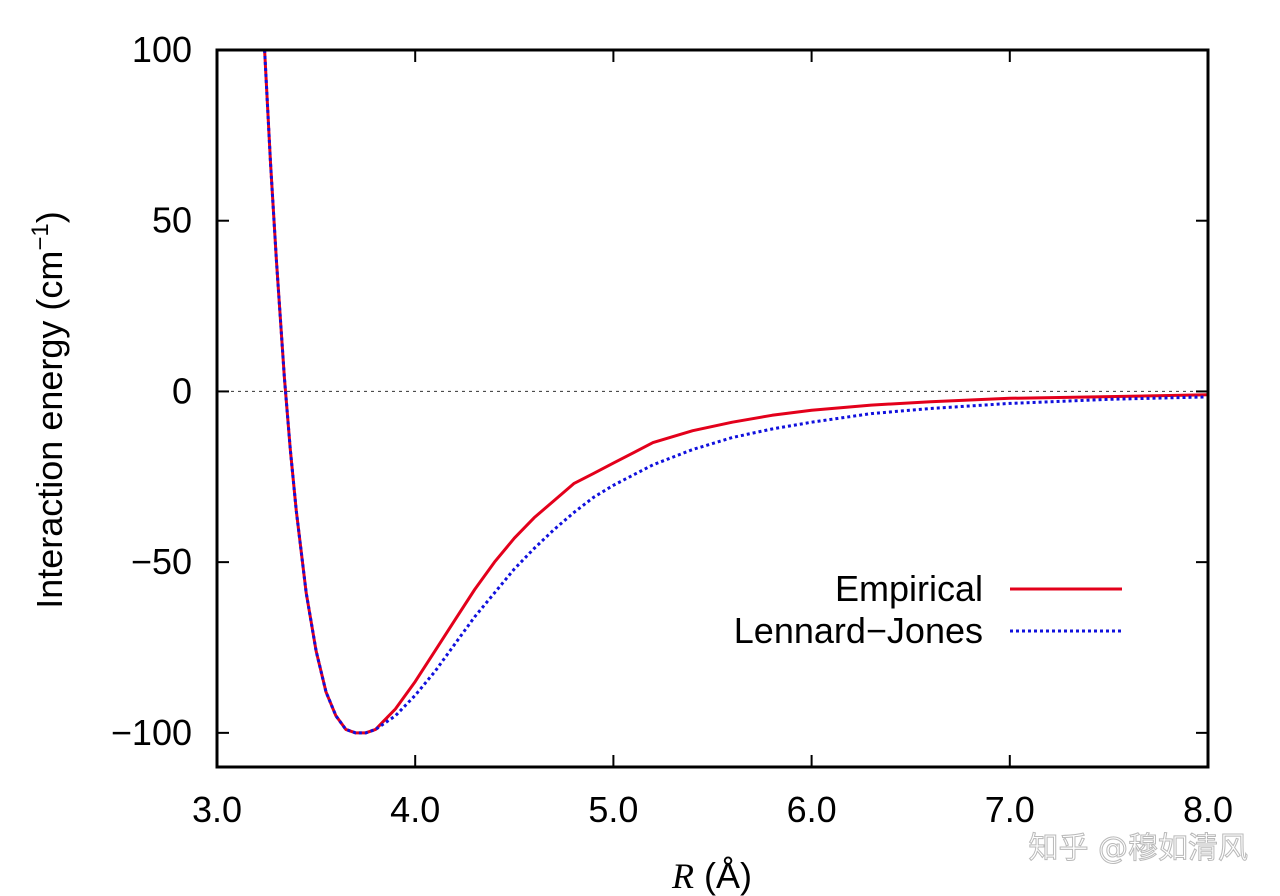  I want to click on y-tick-label: 100, so click(162, 49).